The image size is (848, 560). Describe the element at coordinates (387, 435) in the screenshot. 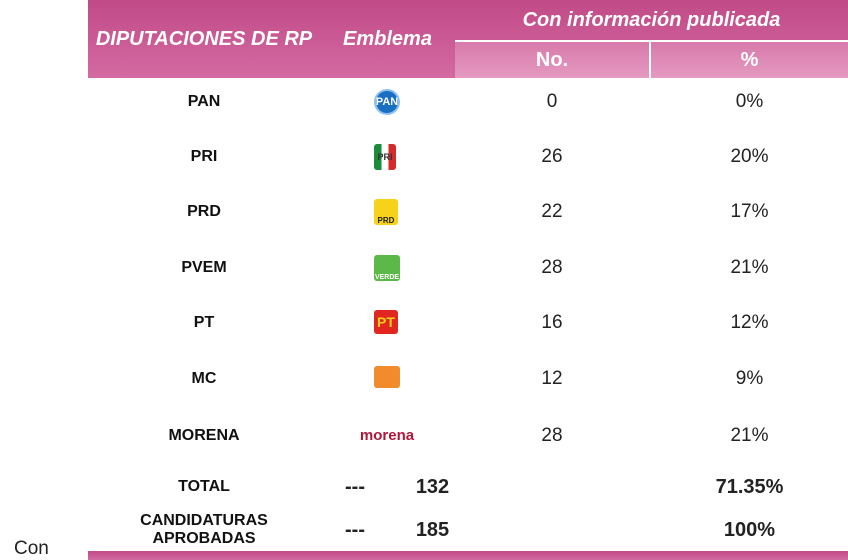

I see `emblem: morena` at that location.